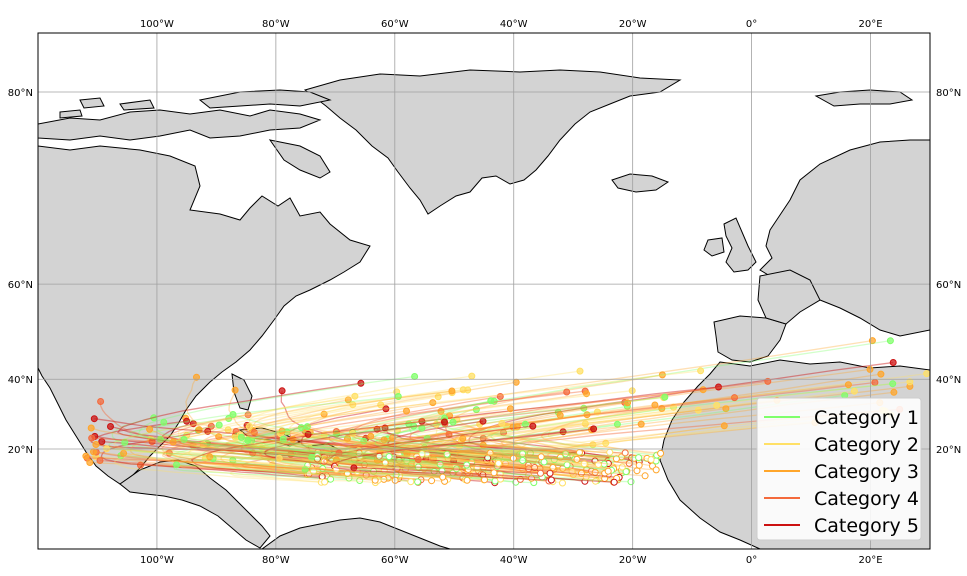 The height and width of the screenshot is (576, 967). Describe the element at coordinates (640, 183) in the screenshot. I see `land-iceland` at that location.